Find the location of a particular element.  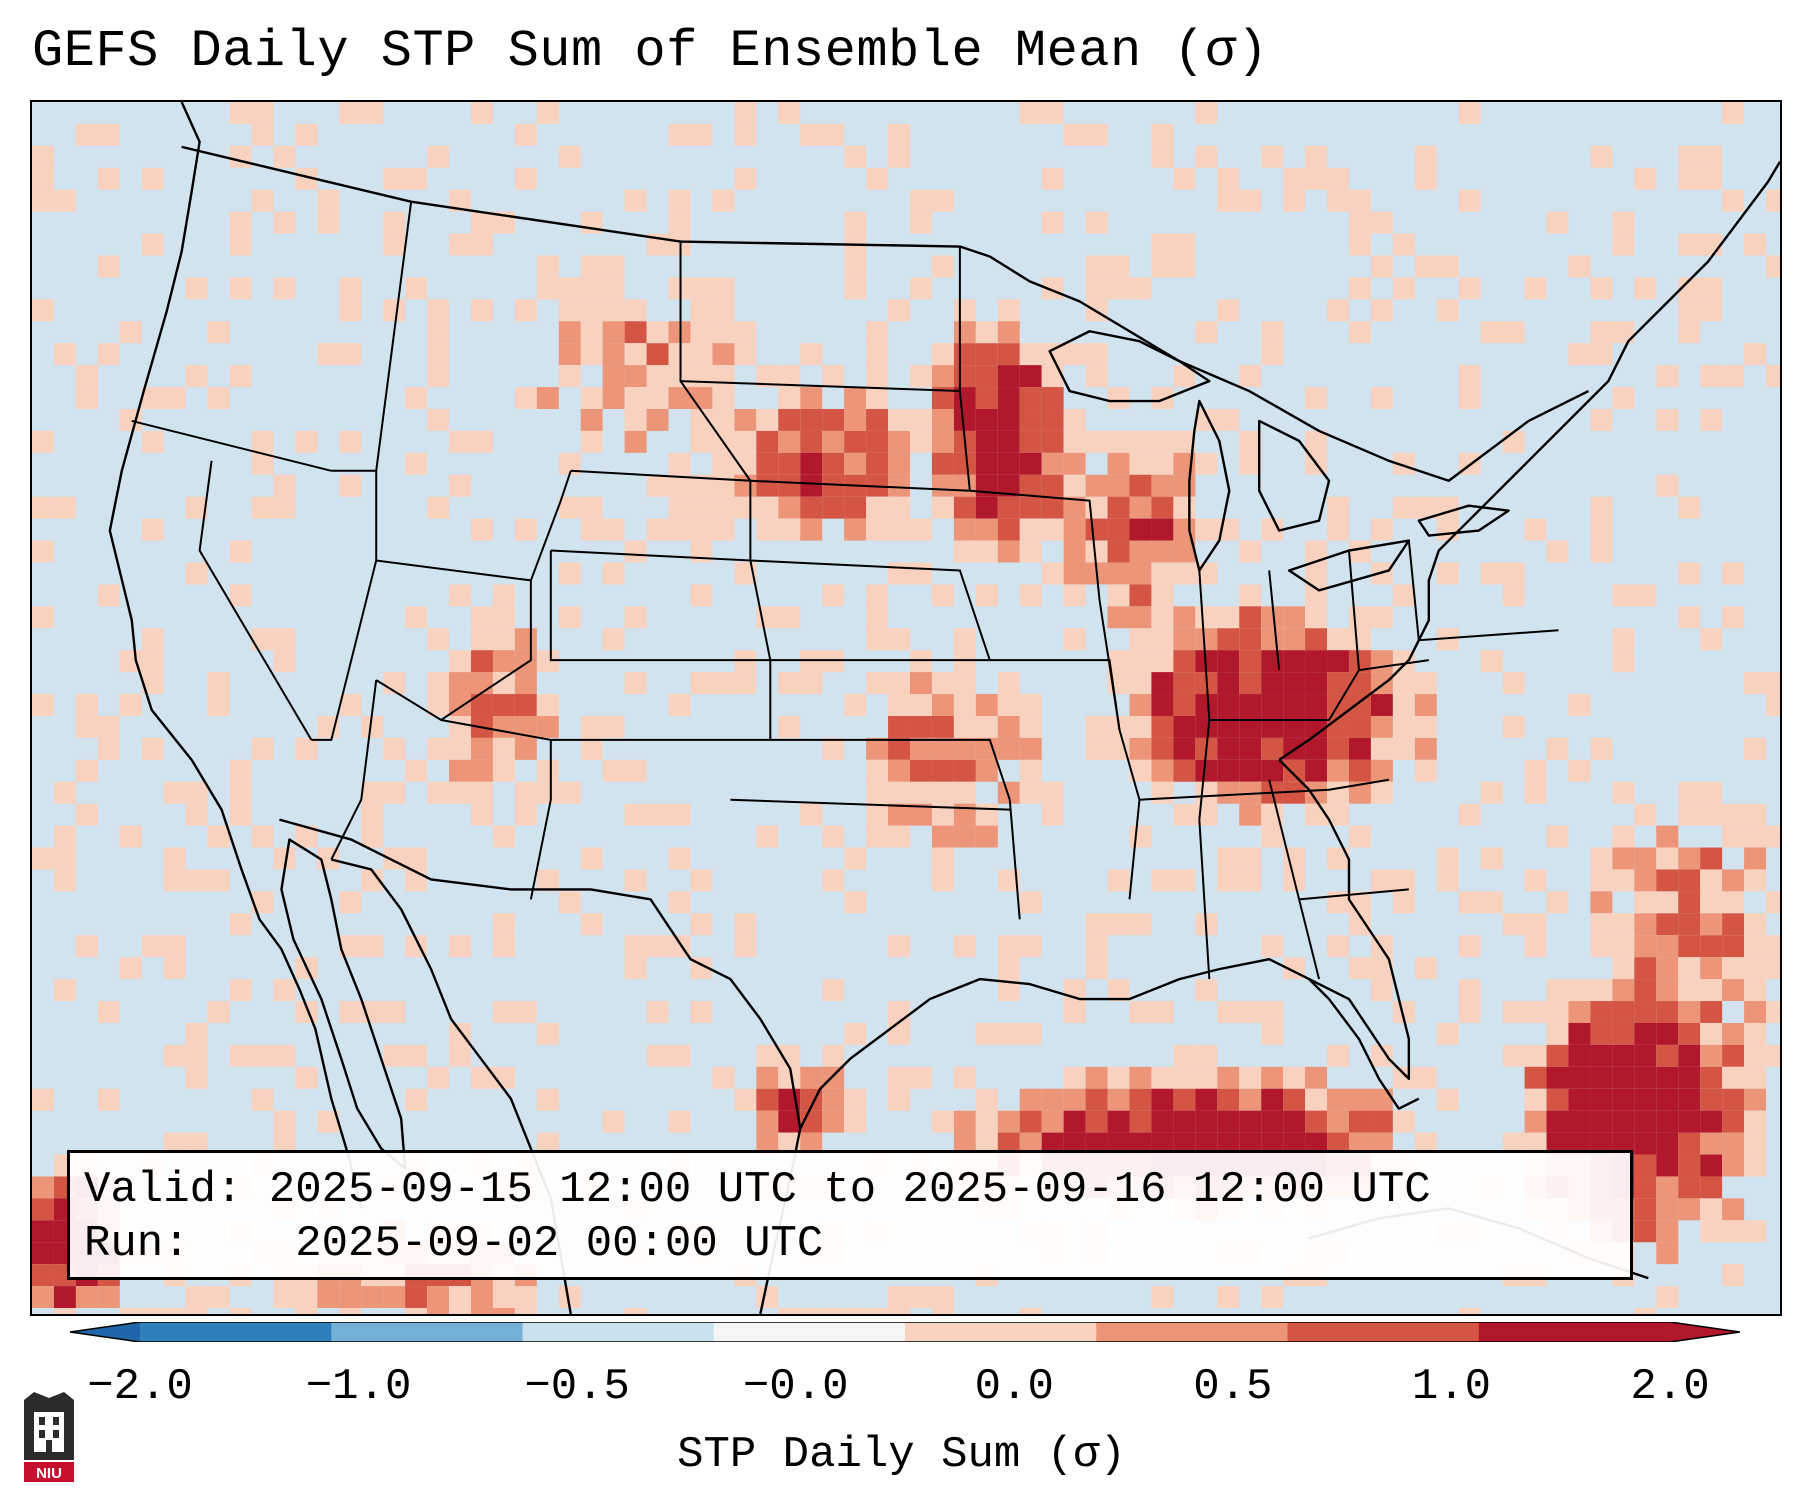

colorbar-segment is located at coordinates (1574, 1332).